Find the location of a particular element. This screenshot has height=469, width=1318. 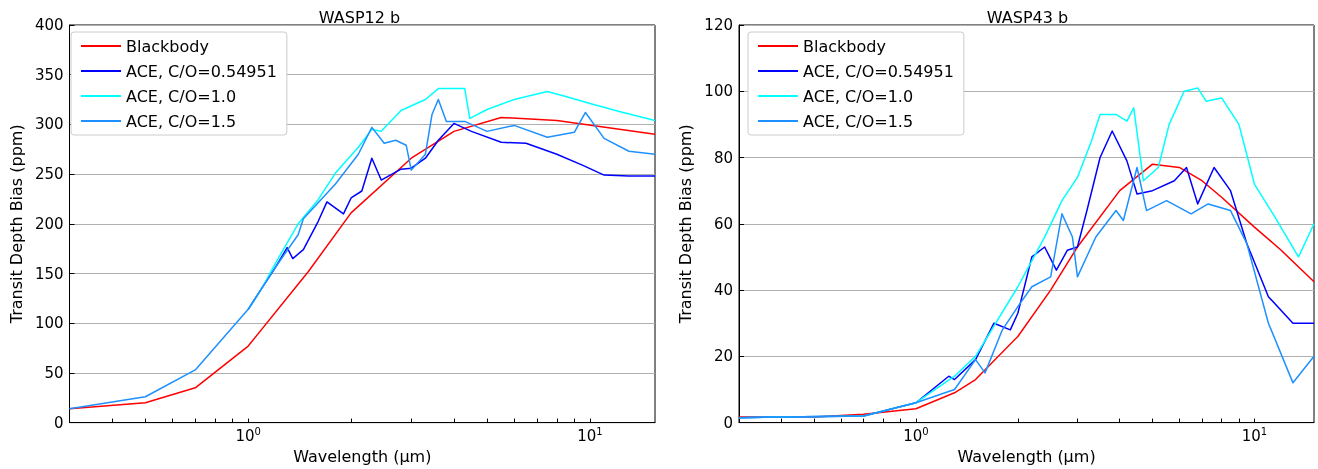

y-tick-label: 120 is located at coordinates (718, 25).